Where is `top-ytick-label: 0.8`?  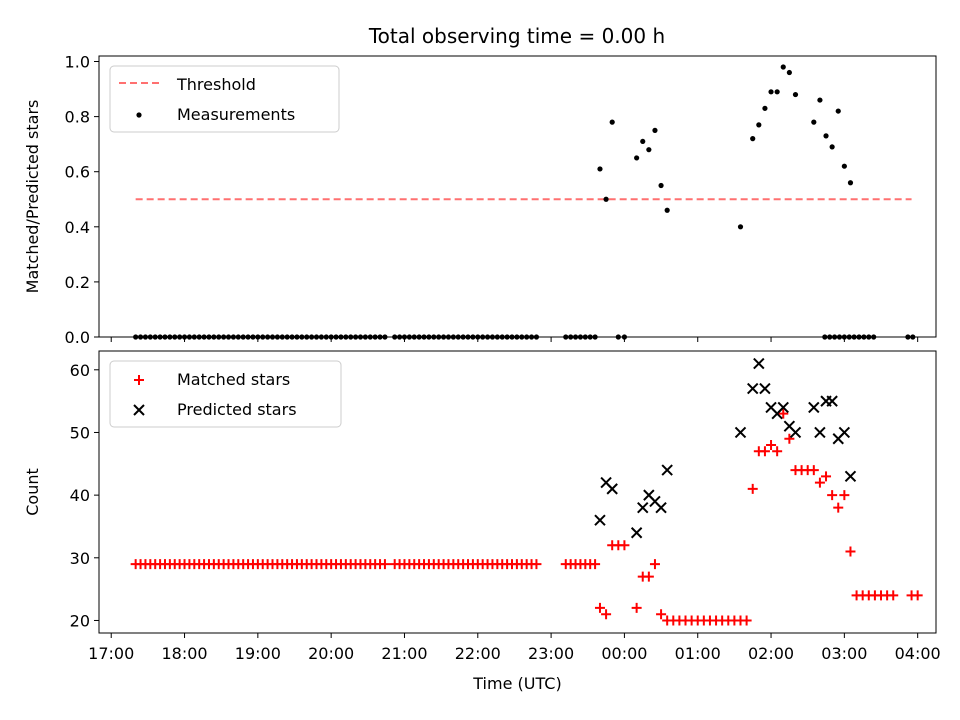 top-ytick-label: 0.8 is located at coordinates (77, 117).